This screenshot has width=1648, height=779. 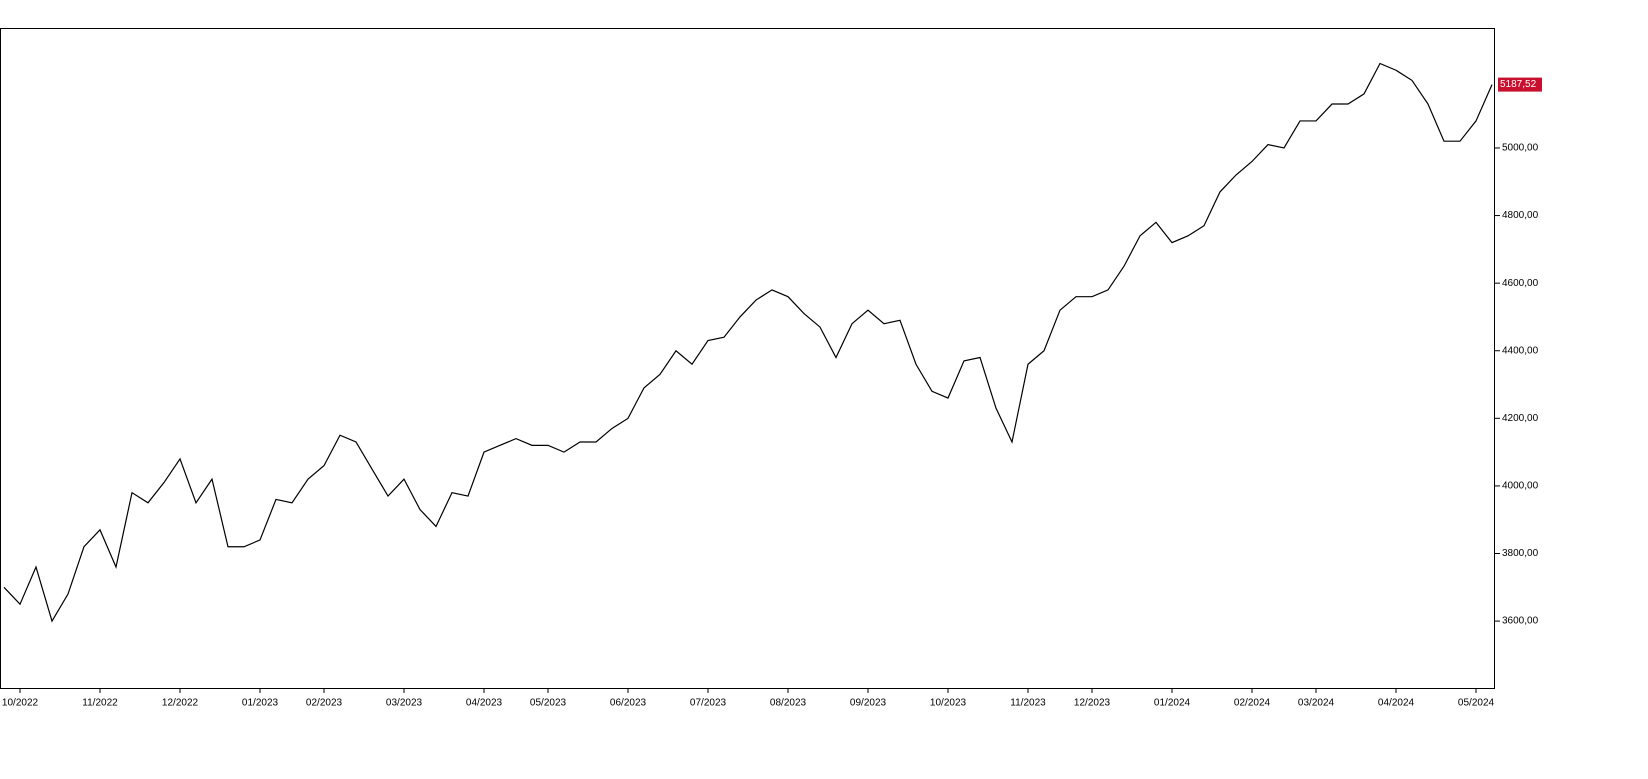 I want to click on x-tick-label: 01/2024, so click(x=1172, y=703).